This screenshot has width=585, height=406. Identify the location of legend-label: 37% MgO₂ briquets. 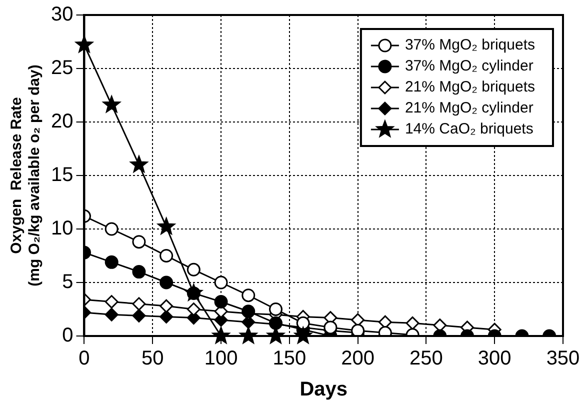
(470, 45).